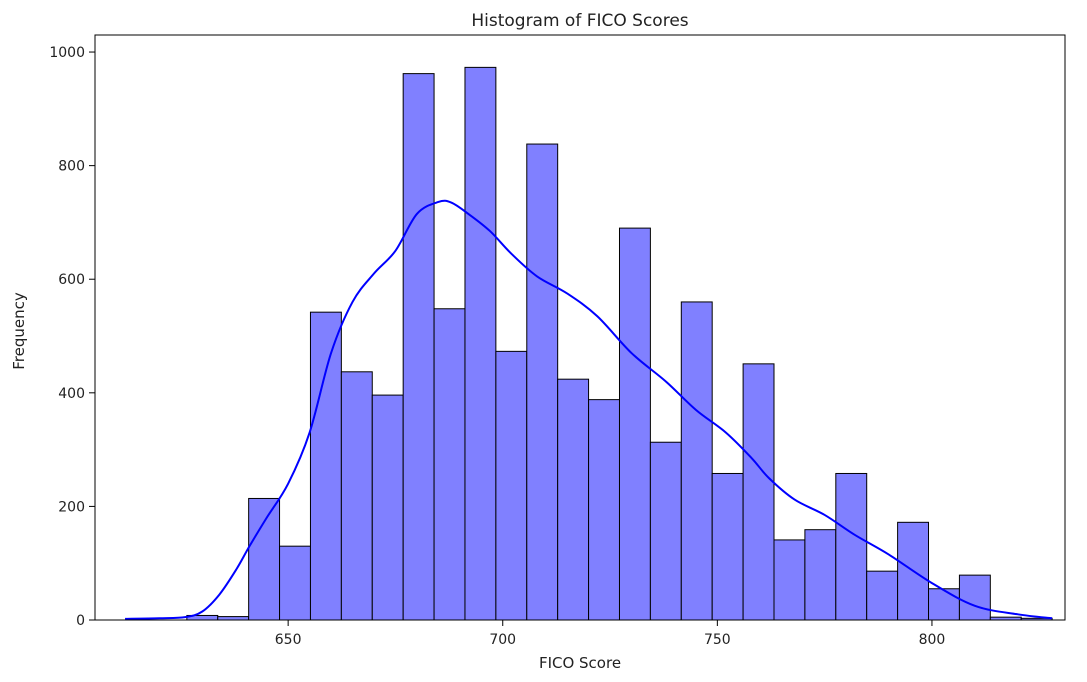 The image size is (1087, 682). What do you see at coordinates (580, 663) in the screenshot?
I see `x-axis-label: FICO Score` at bounding box center [580, 663].